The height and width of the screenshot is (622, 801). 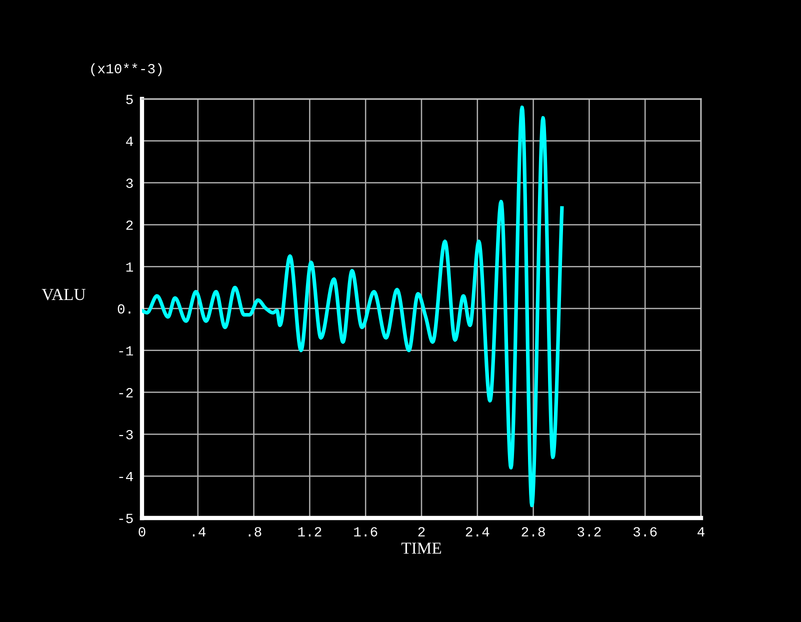 What do you see at coordinates (129, 99) in the screenshot?
I see `y-tick-label: 5` at bounding box center [129, 99].